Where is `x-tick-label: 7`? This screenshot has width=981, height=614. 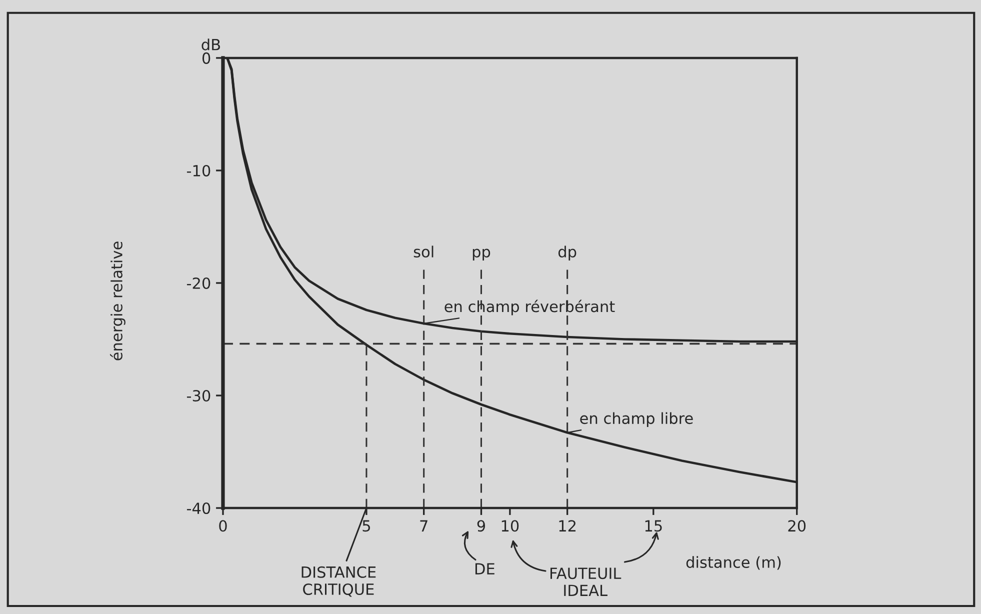 x-tick-label: 7 is located at coordinates (424, 526).